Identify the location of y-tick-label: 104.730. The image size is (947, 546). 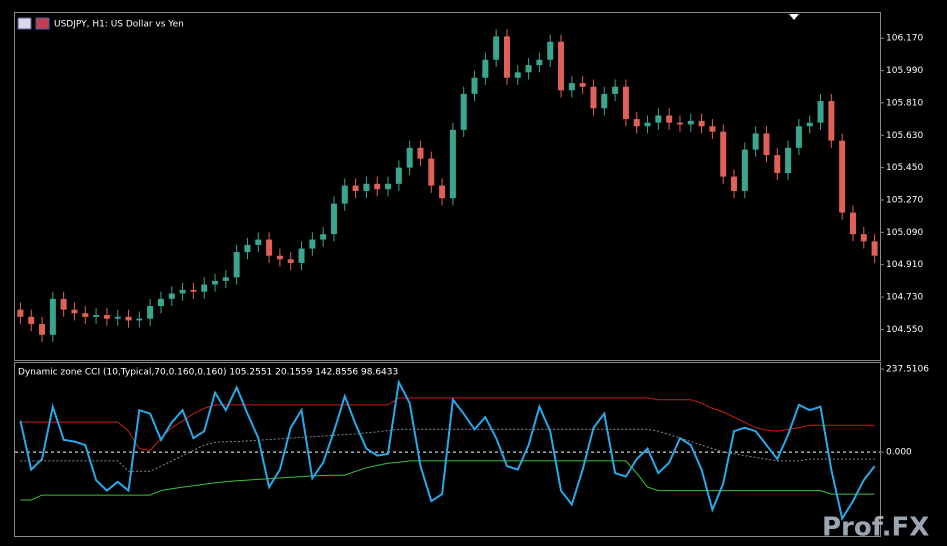
(904, 298).